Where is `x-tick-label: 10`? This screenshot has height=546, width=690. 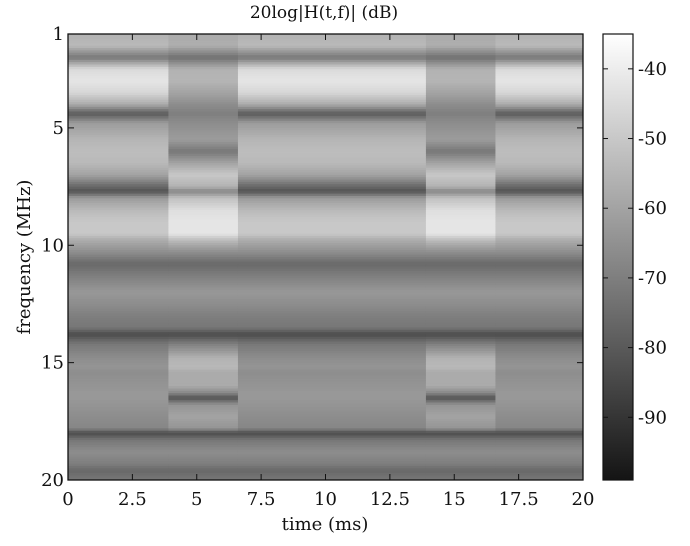 x-tick-label: 10 is located at coordinates (325, 499).